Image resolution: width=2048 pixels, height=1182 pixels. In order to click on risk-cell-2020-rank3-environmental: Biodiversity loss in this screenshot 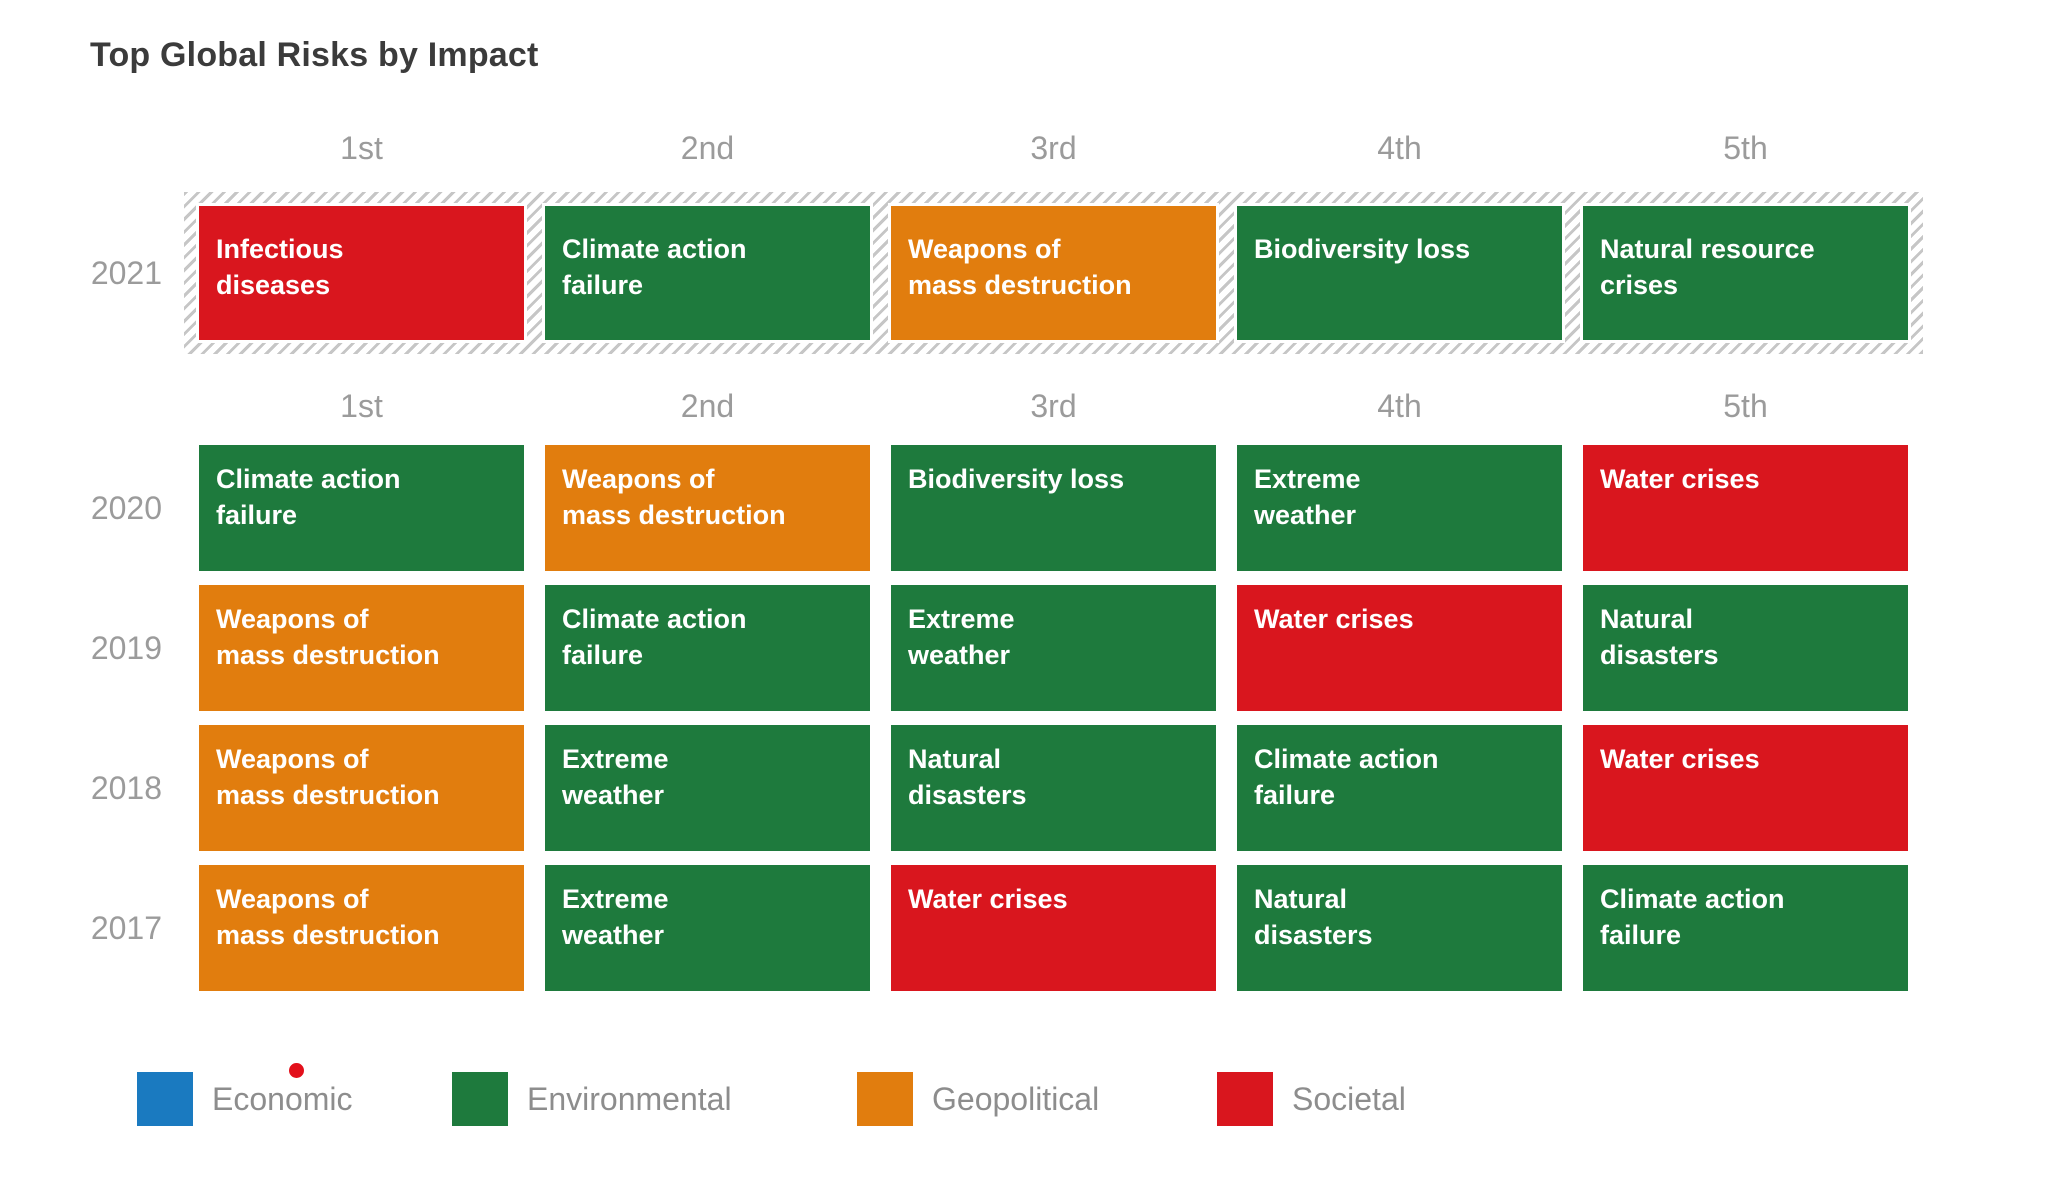, I will do `click(1053, 508)`.